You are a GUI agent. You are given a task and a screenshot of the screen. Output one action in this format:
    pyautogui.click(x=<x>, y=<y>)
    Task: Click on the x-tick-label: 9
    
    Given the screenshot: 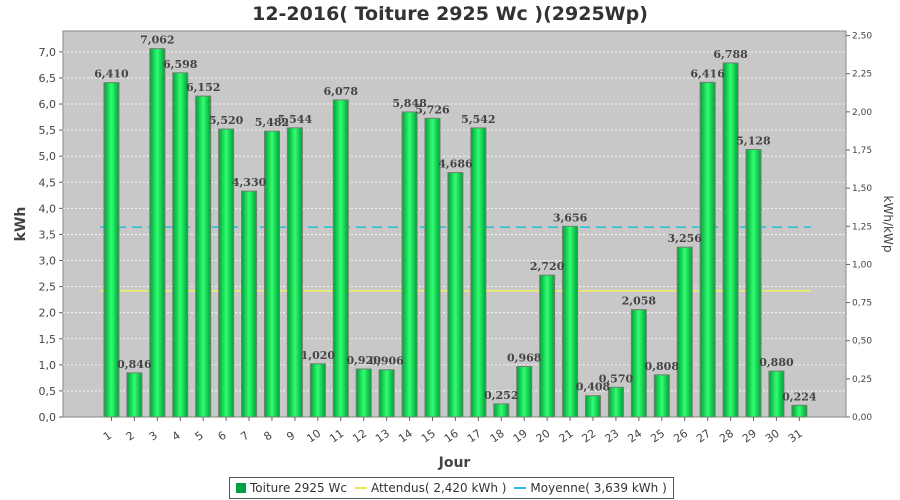 What is the action you would take?
    pyautogui.click(x=290, y=436)
    